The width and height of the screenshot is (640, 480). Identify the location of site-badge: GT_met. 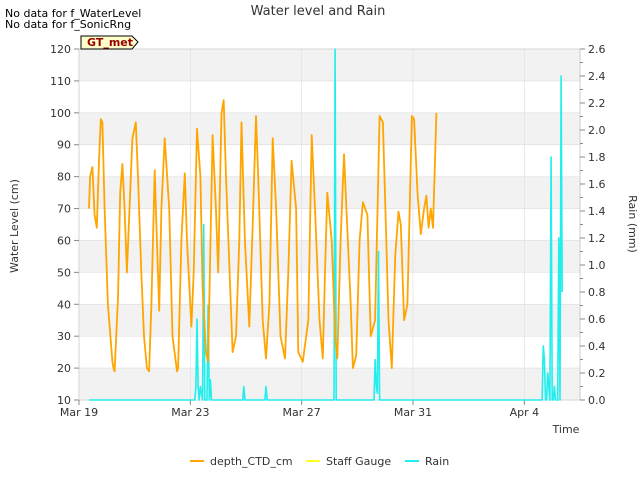
(109, 42).